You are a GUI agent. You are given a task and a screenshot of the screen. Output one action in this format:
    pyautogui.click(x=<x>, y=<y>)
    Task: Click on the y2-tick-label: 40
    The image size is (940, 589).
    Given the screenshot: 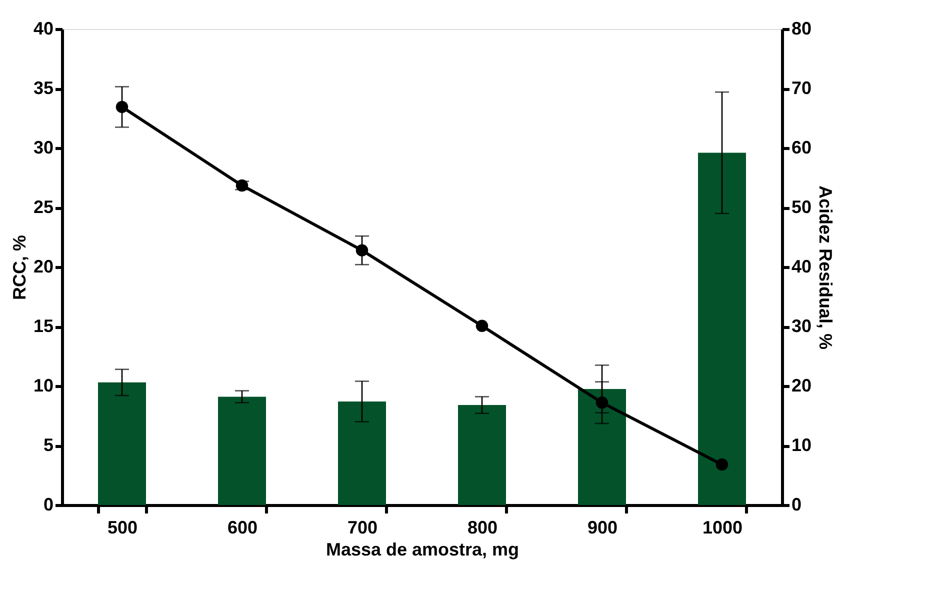 What is the action you would take?
    pyautogui.click(x=802, y=266)
    